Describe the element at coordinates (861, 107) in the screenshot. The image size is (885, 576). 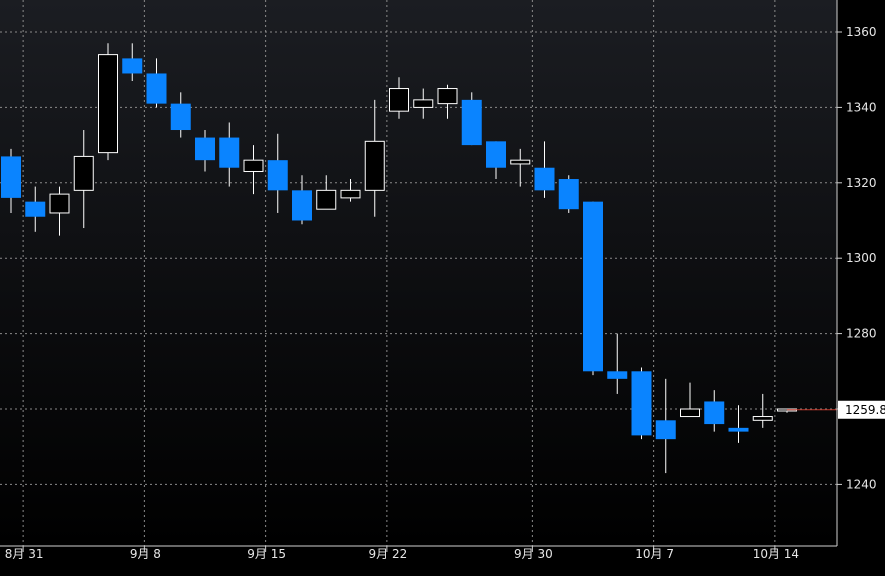
I see `y-tick-label: 1340` at that location.